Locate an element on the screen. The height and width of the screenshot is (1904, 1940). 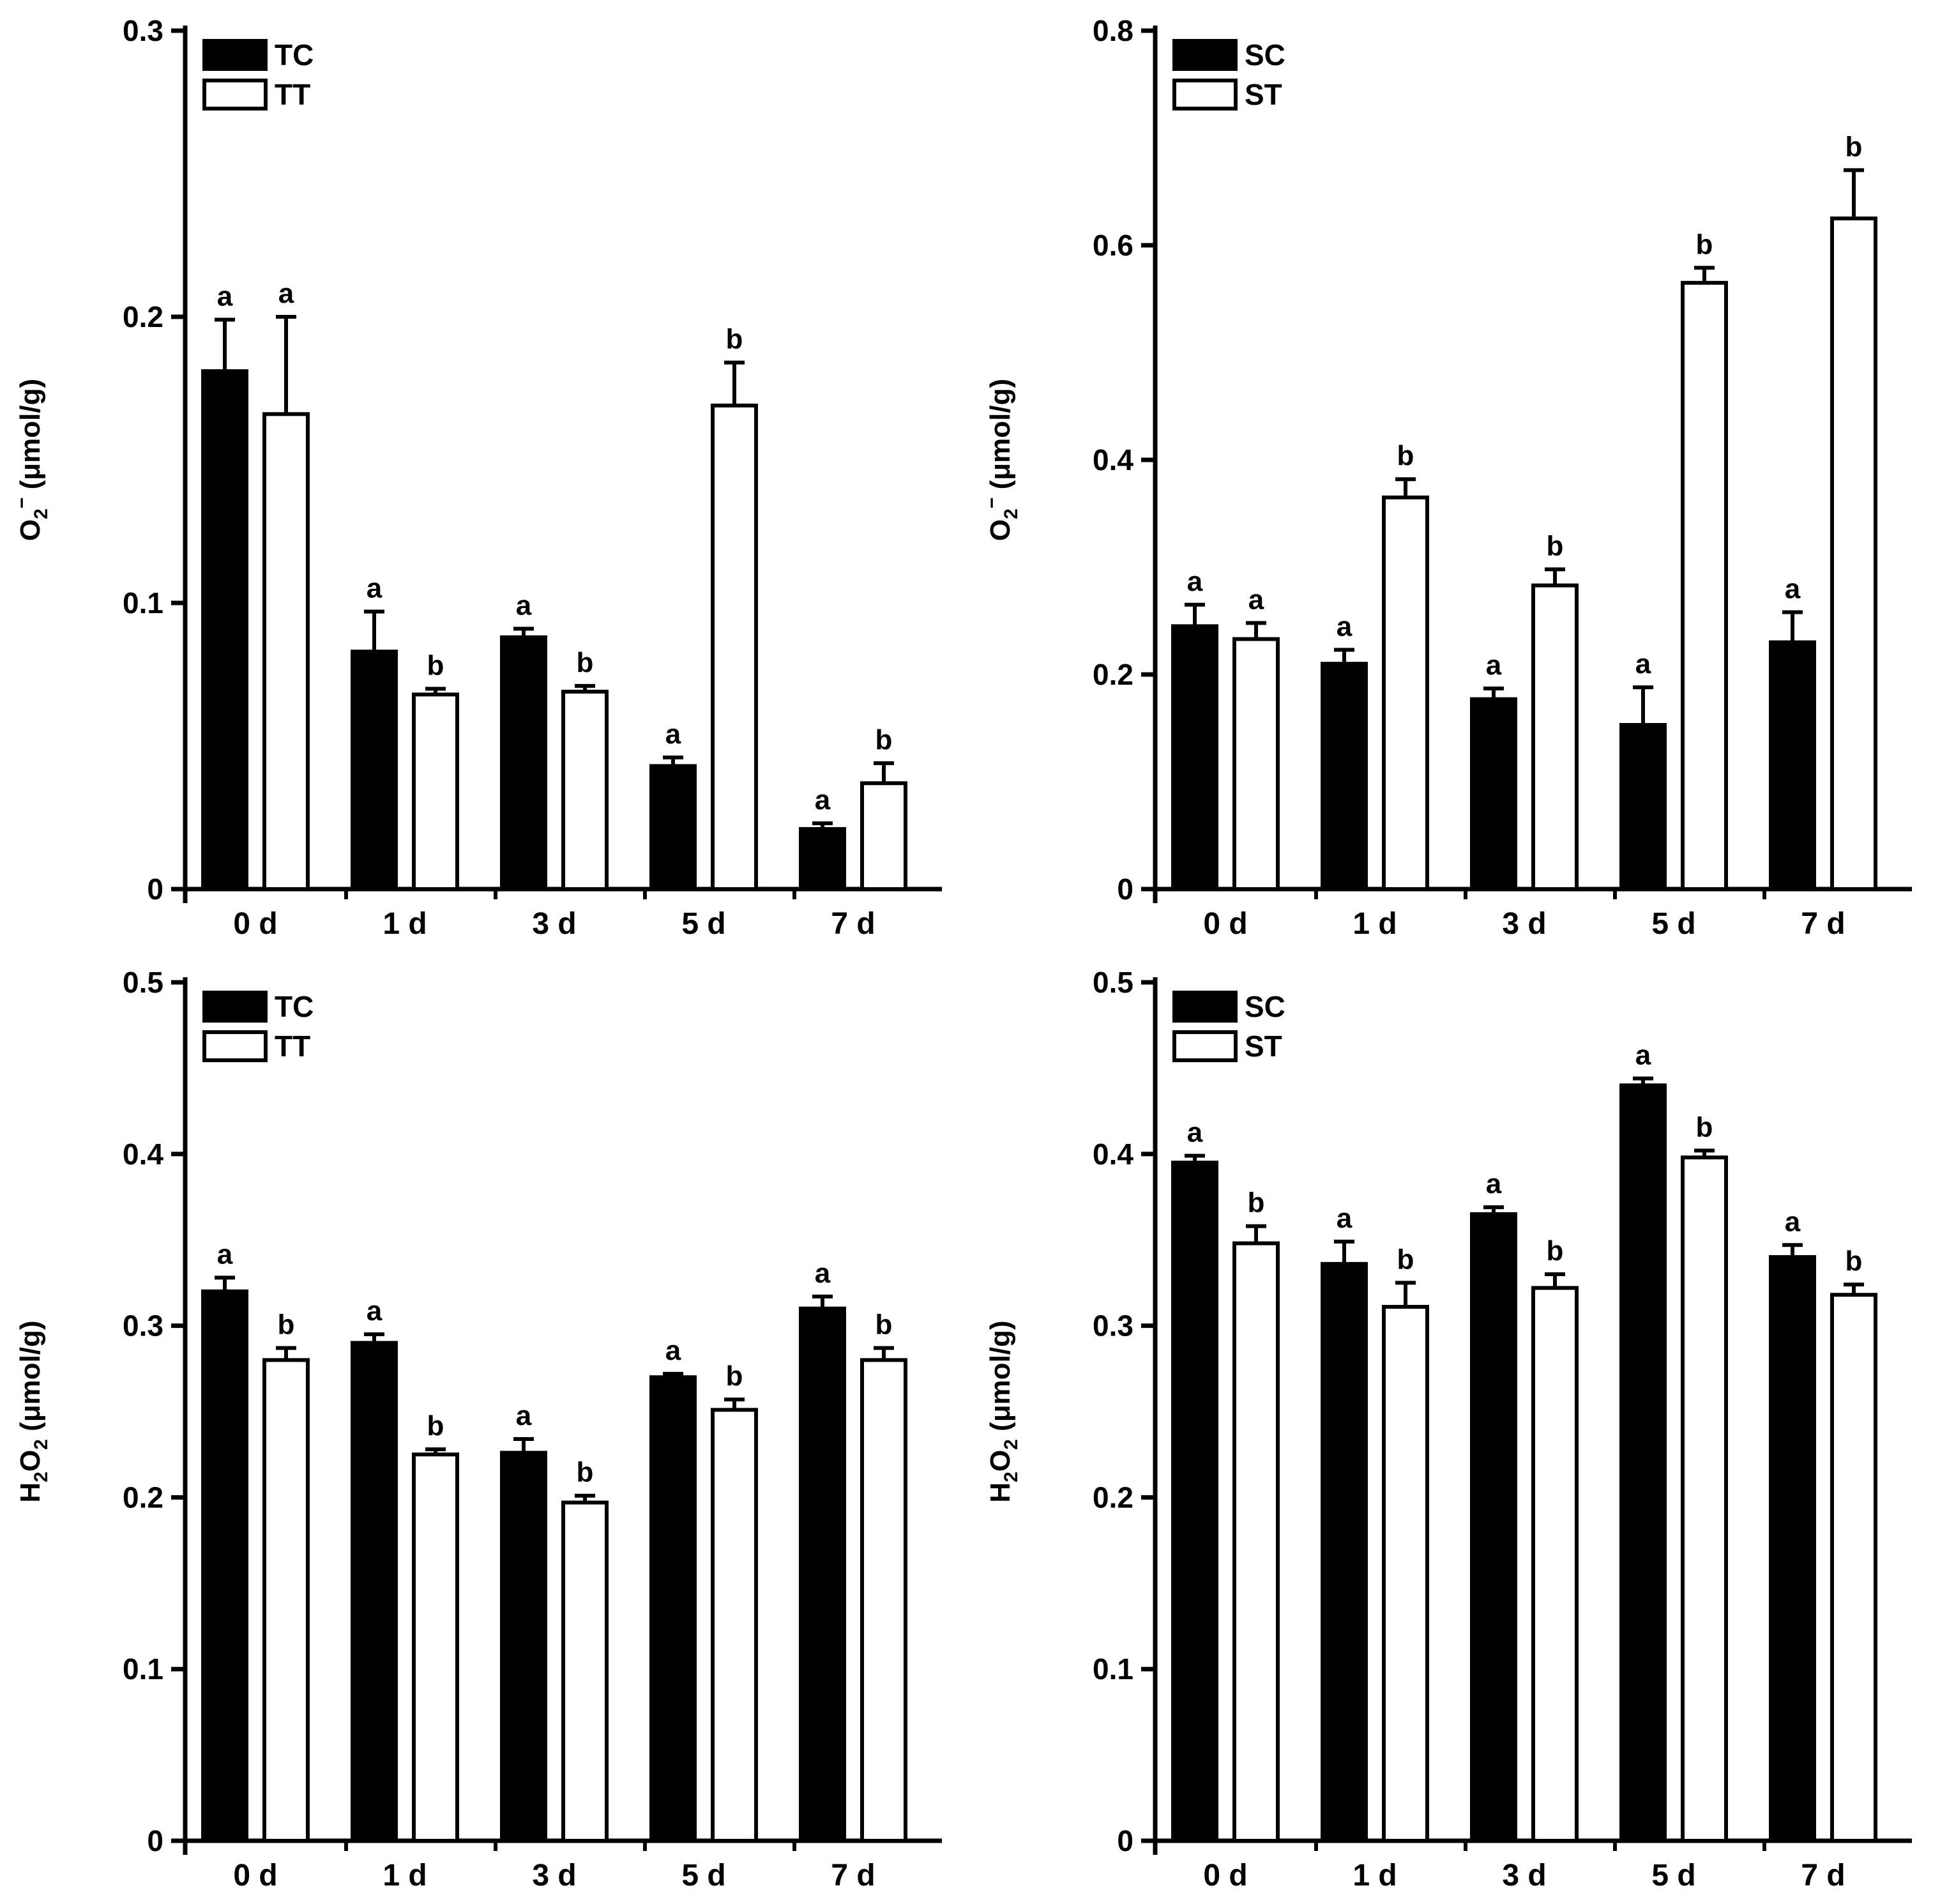
bar-st-3d is located at coordinates (1555, 1564).